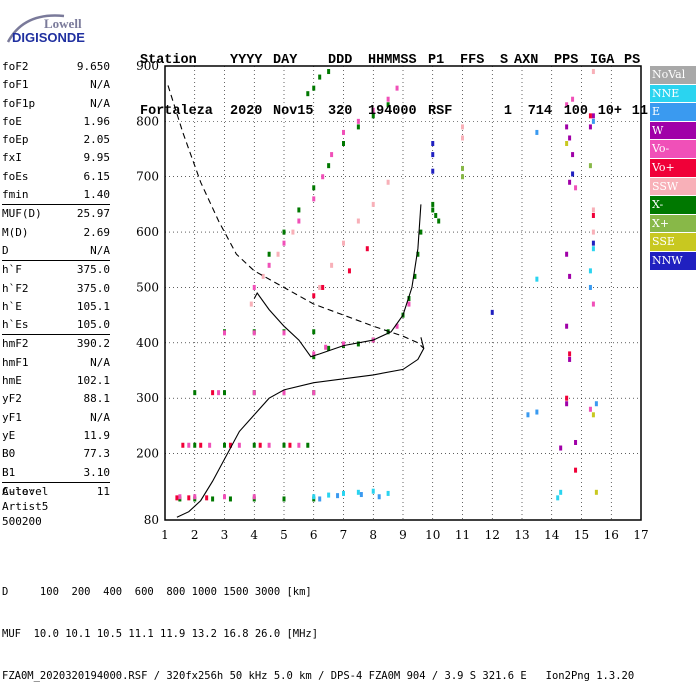 This screenshot has height=697, width=700. What do you see at coordinates (314, 535) in the screenshot?
I see `x-tick-label: 6` at bounding box center [314, 535].